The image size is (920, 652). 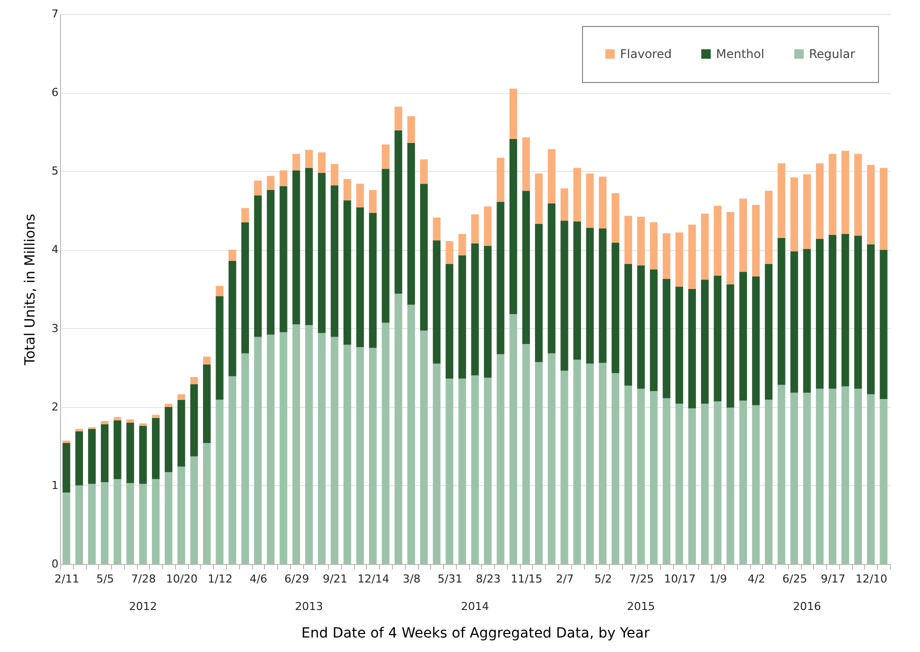 I want to click on y-tick-label: 3, so click(x=55, y=328).